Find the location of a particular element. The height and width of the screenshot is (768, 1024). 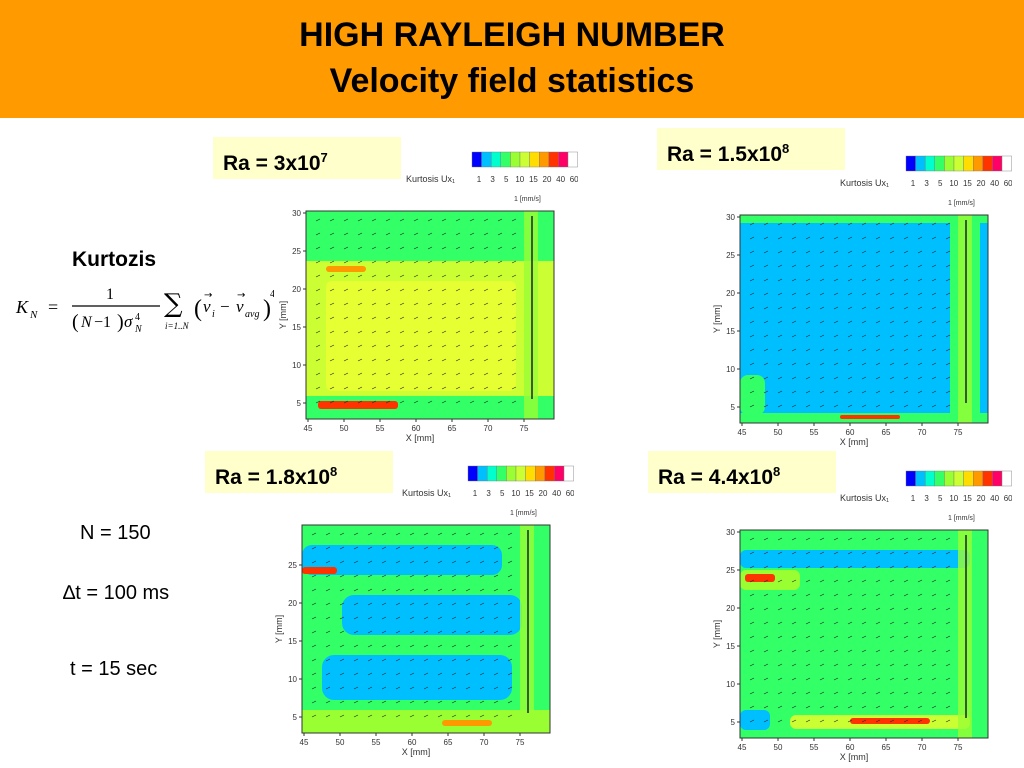

x-tick-label: 70 is located at coordinates (922, 432).